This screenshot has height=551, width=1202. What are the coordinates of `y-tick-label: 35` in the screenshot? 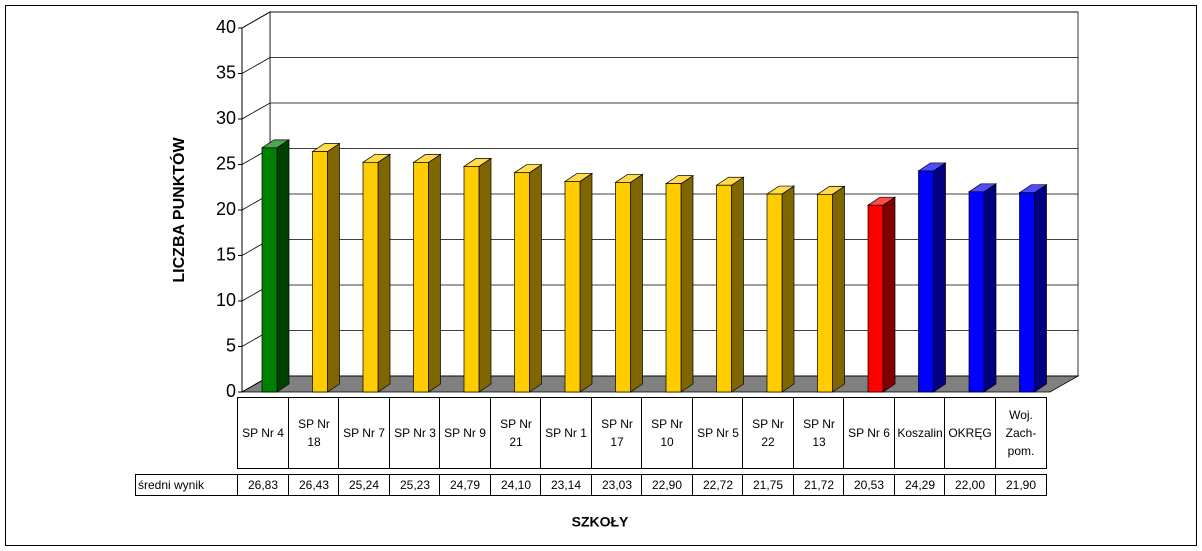 It's located at (226, 72).